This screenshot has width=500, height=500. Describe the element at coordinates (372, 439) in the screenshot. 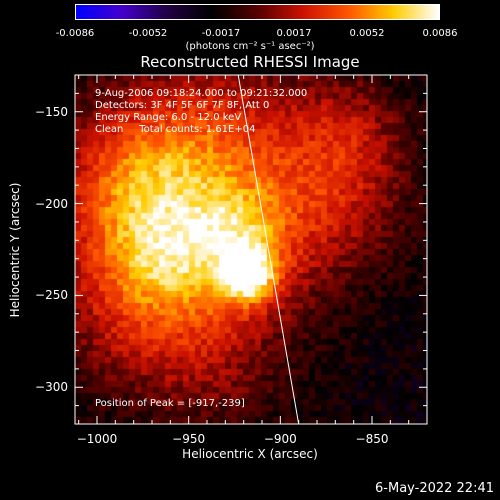

I see `x-tick-label: −850` at that location.